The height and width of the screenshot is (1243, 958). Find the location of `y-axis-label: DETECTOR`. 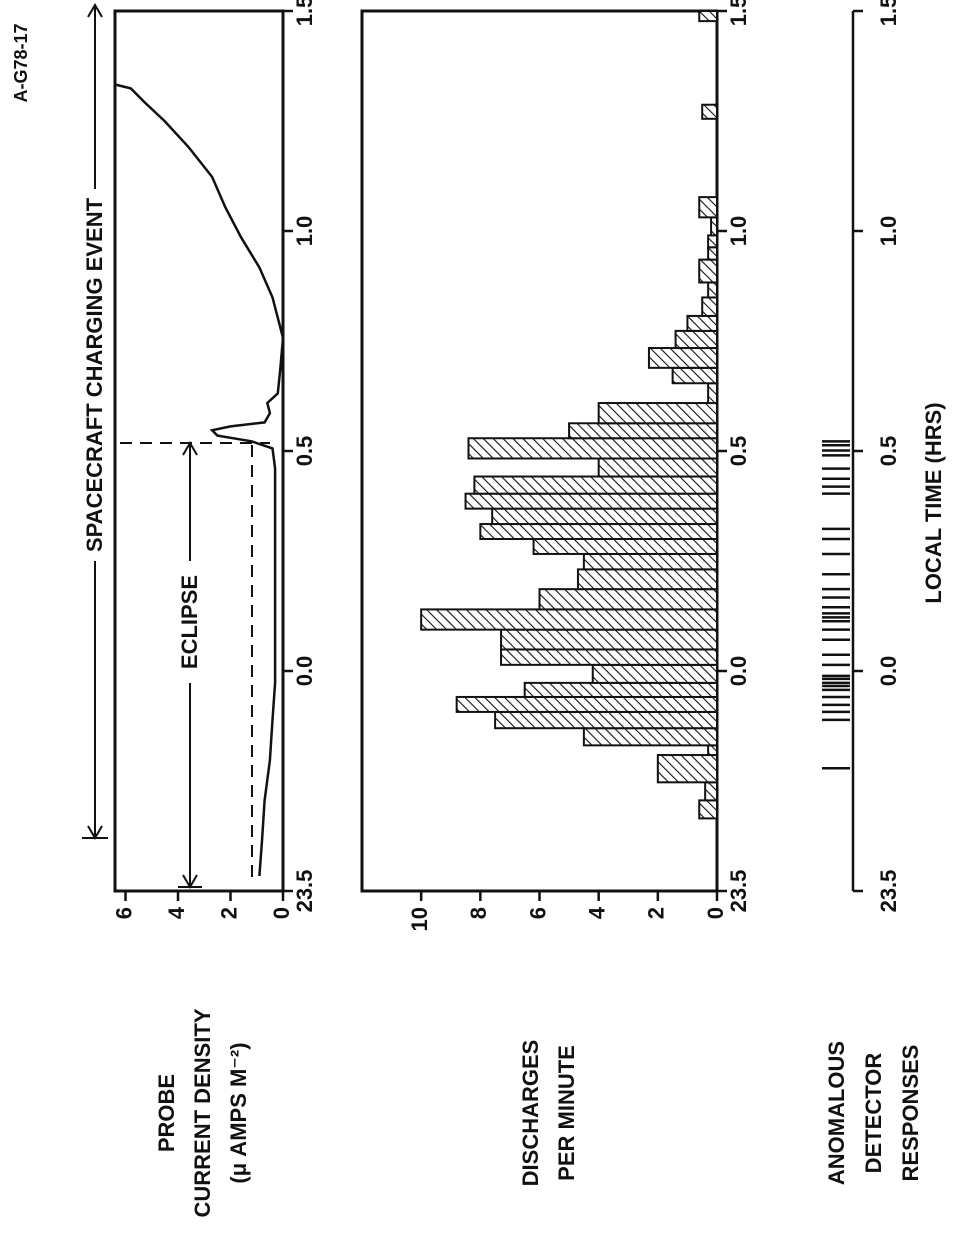

y-axis-label: DETECTOR is located at coordinates (873, 1113).